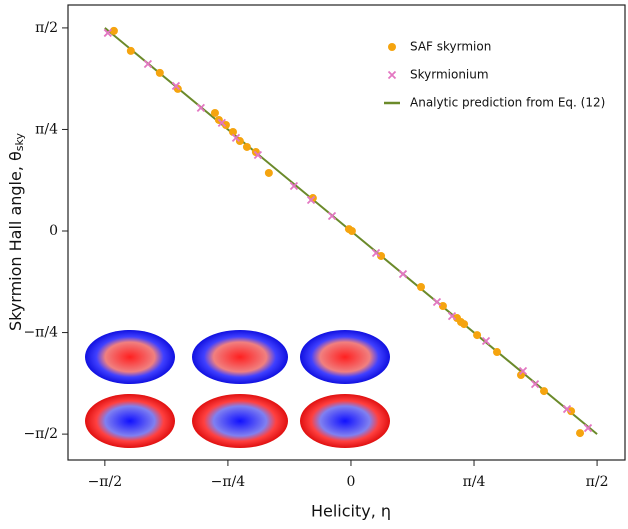 This screenshot has width=628, height=529. What do you see at coordinates (19, 141) in the screenshot?
I see `y-axis-label-sub: sky` at bounding box center [19, 141].